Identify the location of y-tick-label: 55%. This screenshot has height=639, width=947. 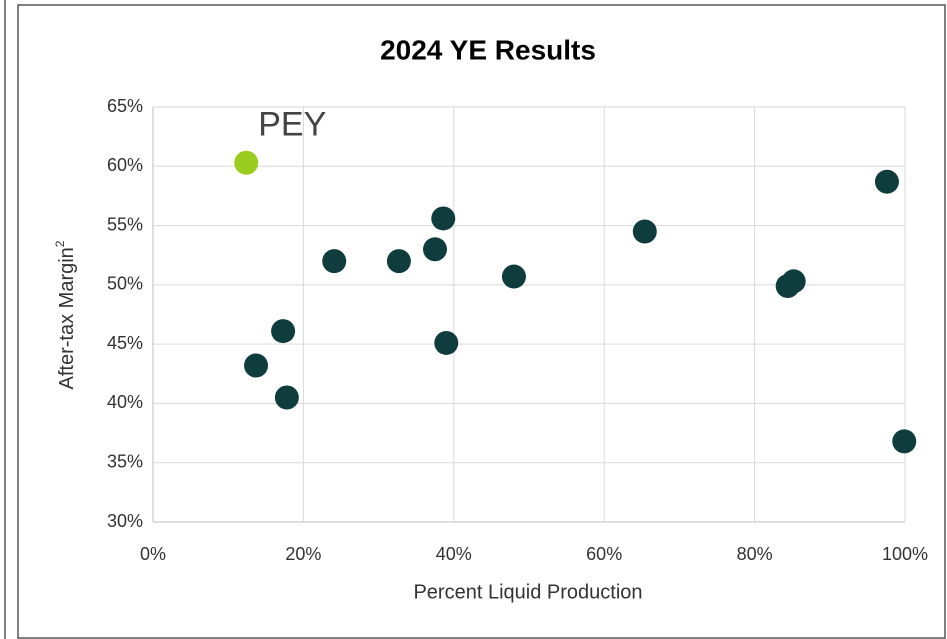
(125, 224).